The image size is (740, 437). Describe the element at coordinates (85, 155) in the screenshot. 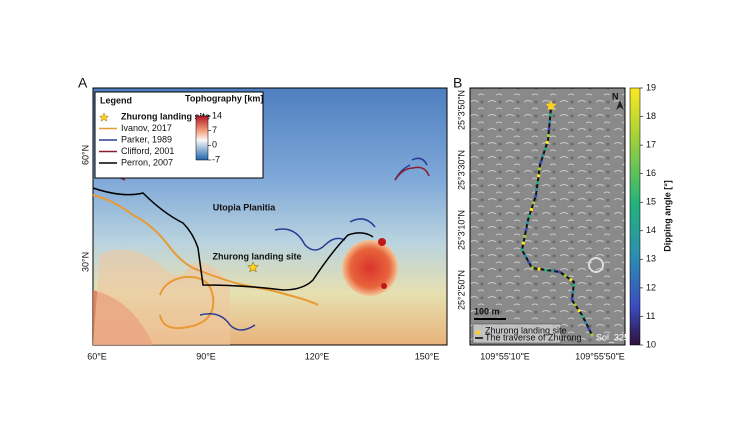

I see `y-label: 60°N` at that location.